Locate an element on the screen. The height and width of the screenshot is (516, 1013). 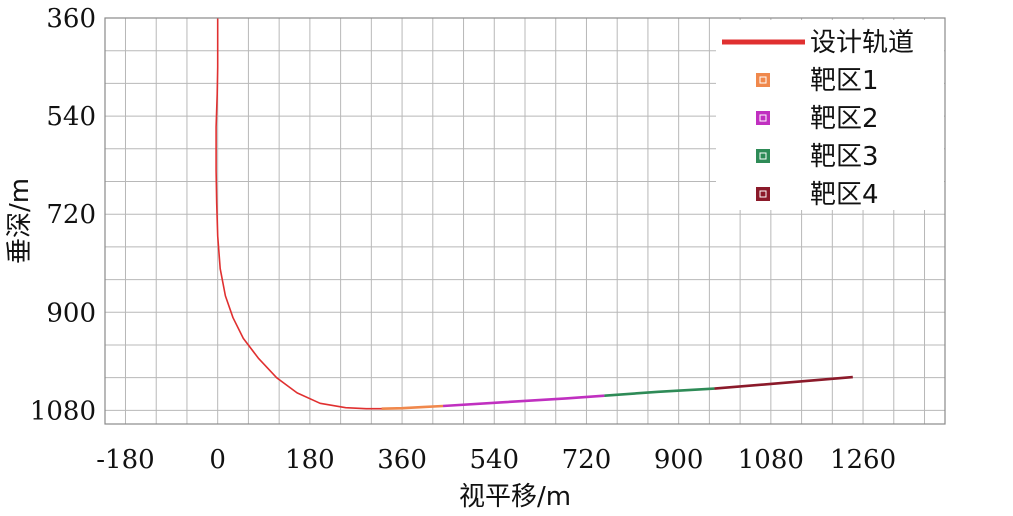
y-tick-label: 720 is located at coordinates (71, 215).